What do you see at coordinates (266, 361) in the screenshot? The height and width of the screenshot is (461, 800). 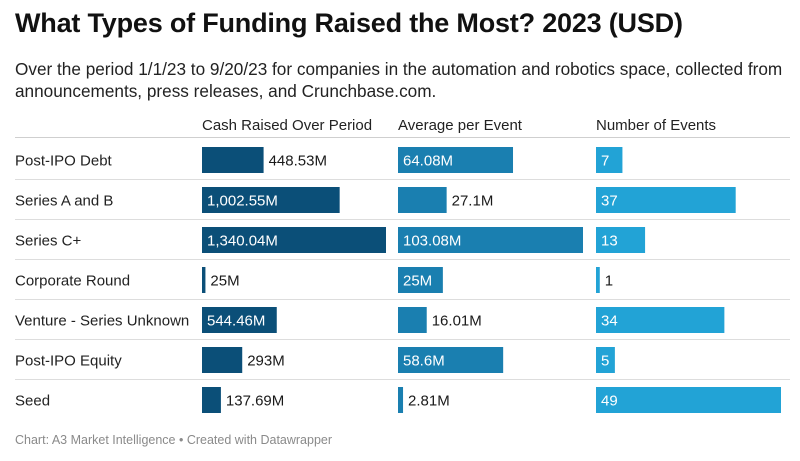 I see `data-label: 293M` at bounding box center [266, 361].